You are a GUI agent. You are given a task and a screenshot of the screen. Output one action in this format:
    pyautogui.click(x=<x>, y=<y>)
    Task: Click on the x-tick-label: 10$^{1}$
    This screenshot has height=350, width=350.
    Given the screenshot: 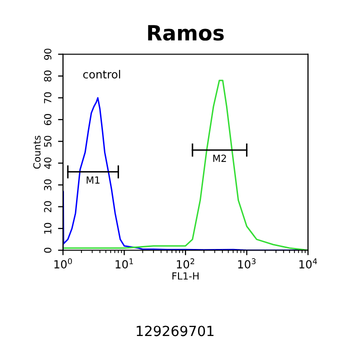 What is the action you would take?
    pyautogui.click(x=124, y=263)
    